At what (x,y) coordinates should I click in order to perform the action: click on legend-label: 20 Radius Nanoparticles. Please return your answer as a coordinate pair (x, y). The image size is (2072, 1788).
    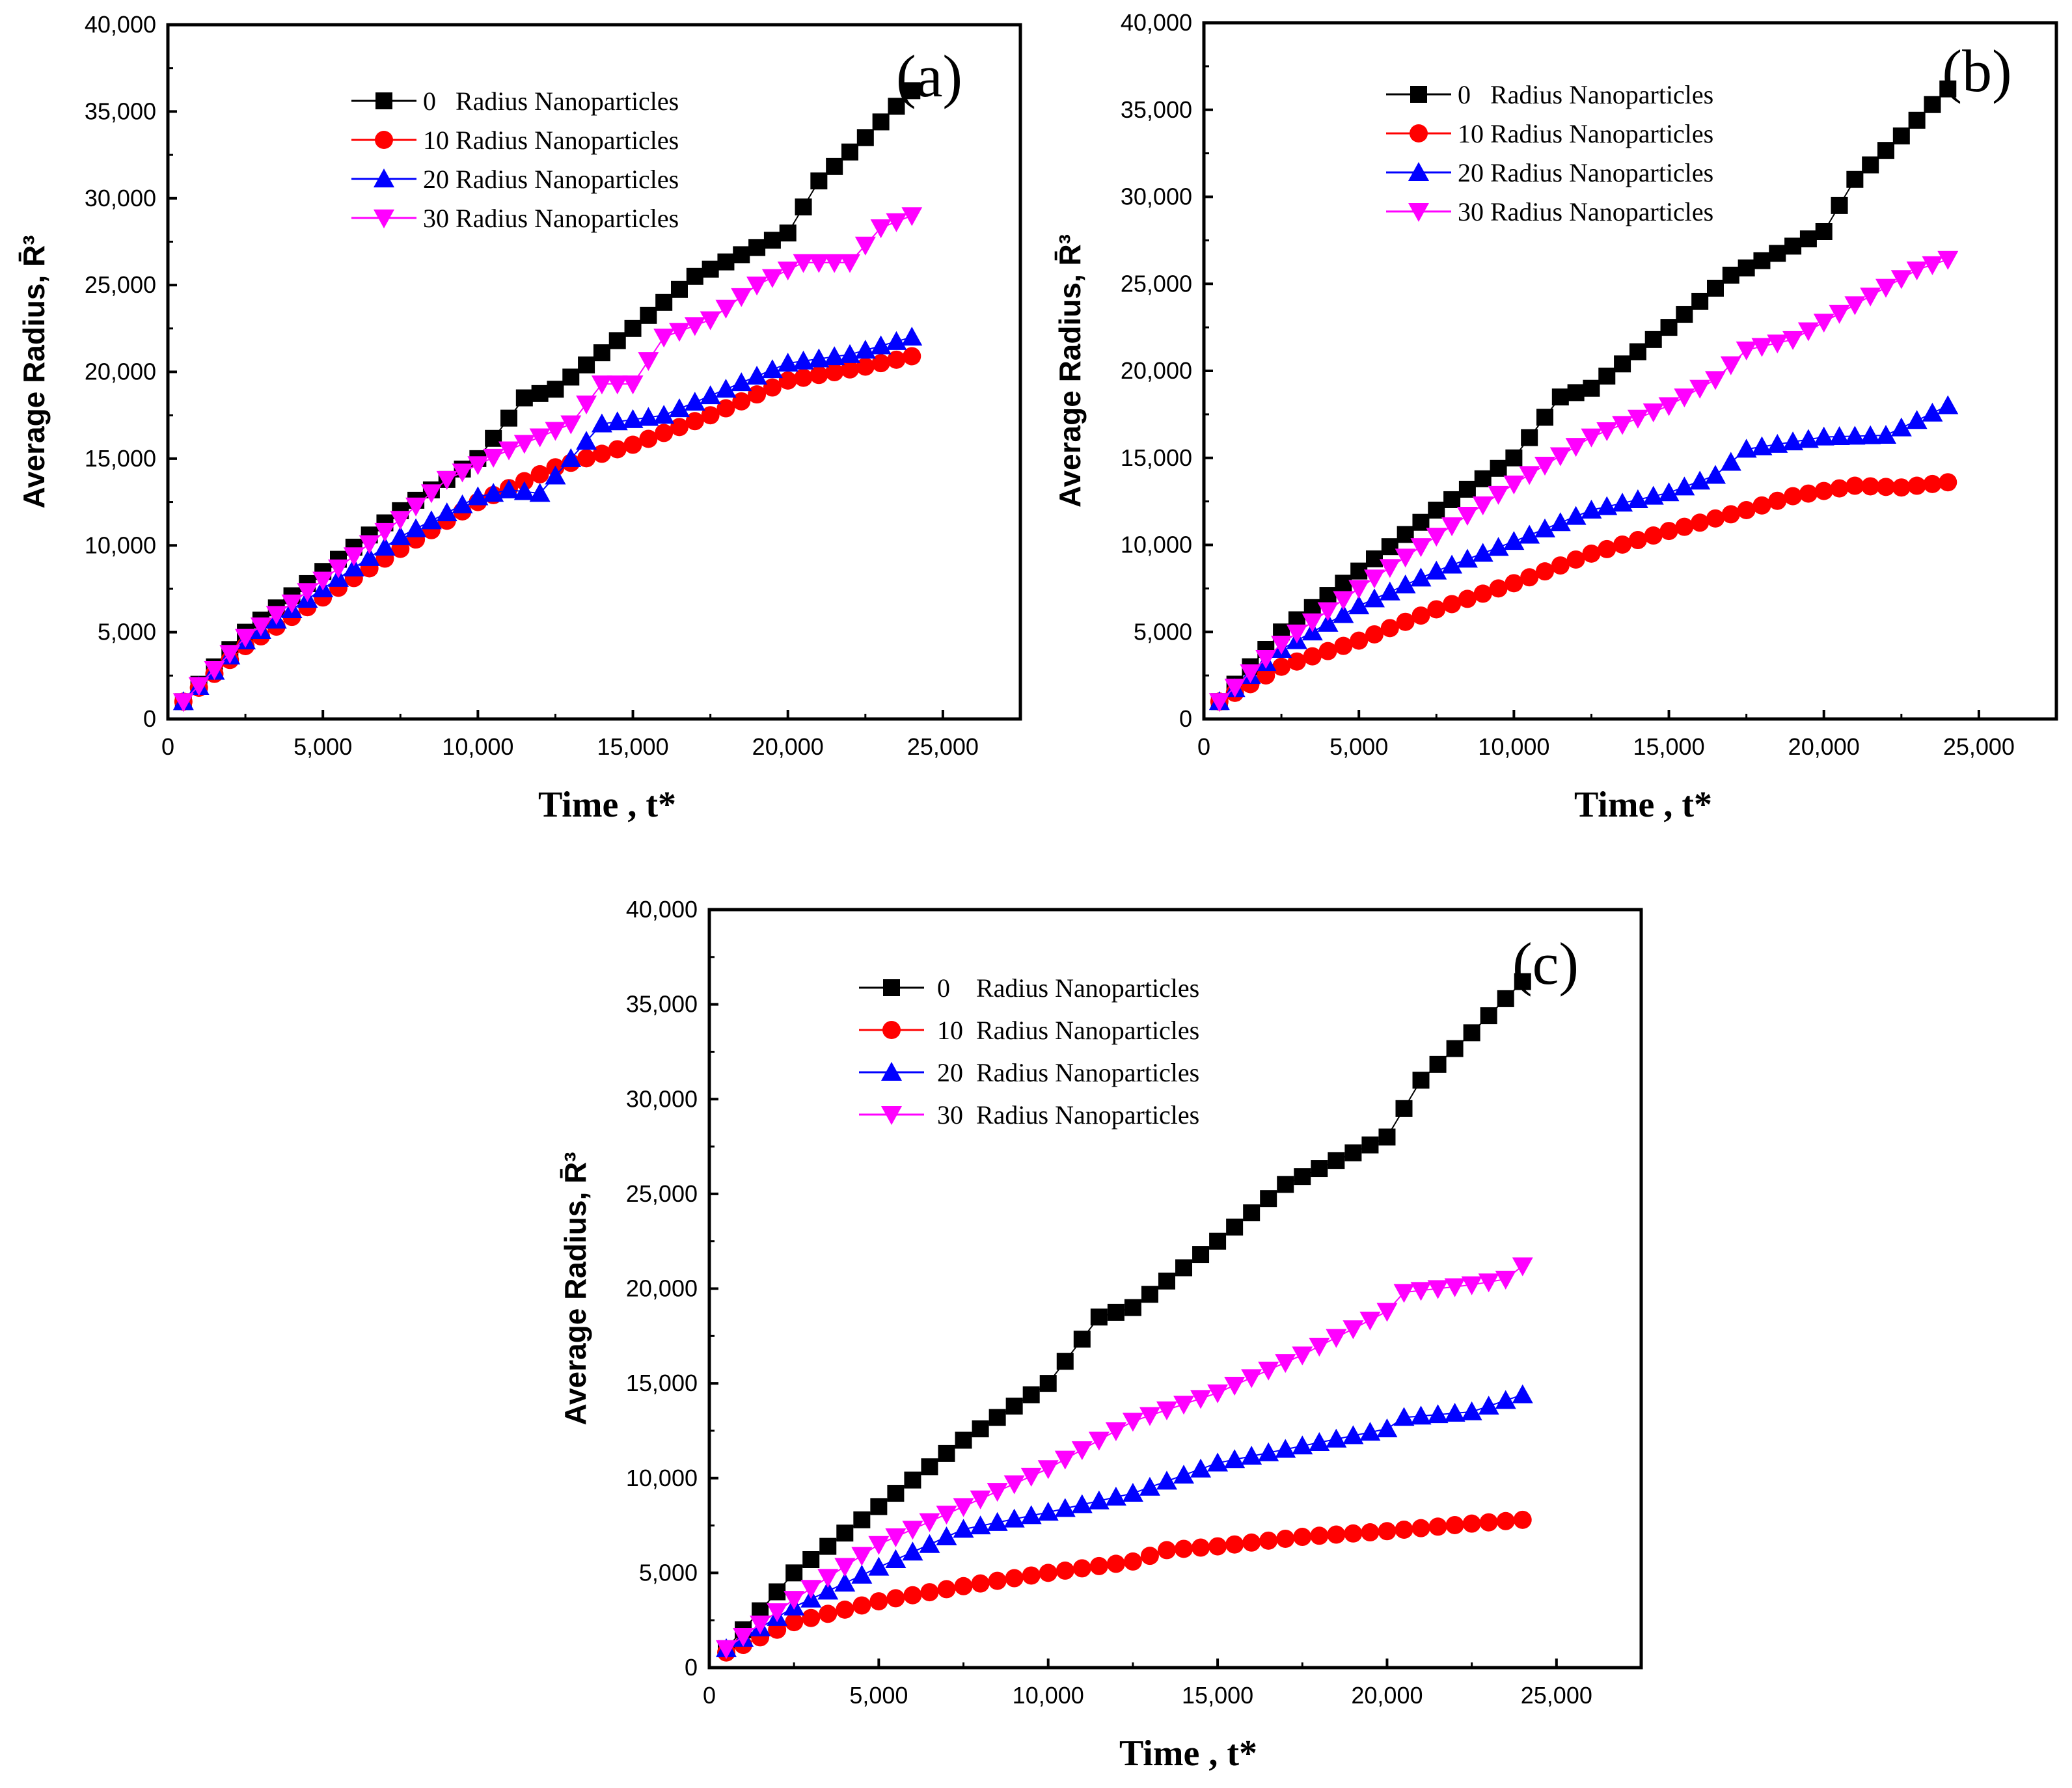
    Looking at the image, I should click on (1585, 172).